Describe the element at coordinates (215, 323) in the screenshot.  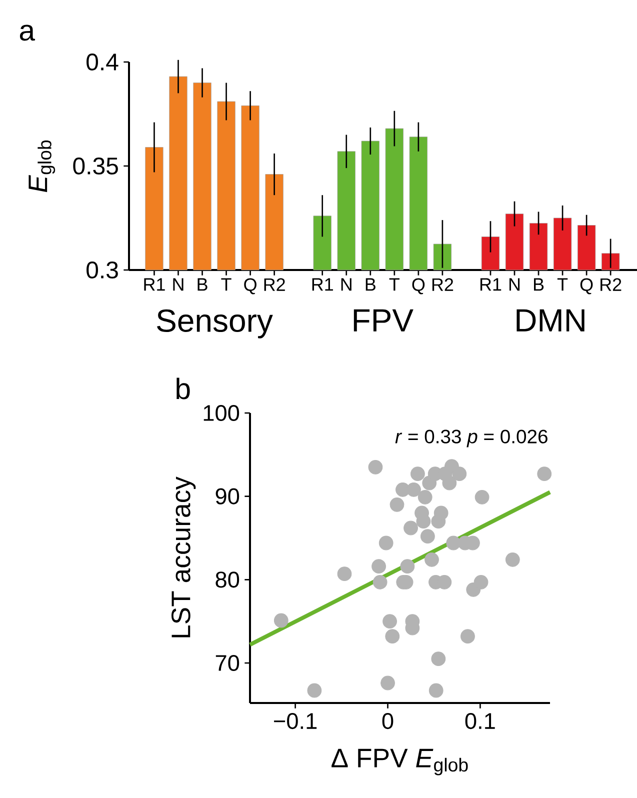
I see `series-label: Sensory` at that location.